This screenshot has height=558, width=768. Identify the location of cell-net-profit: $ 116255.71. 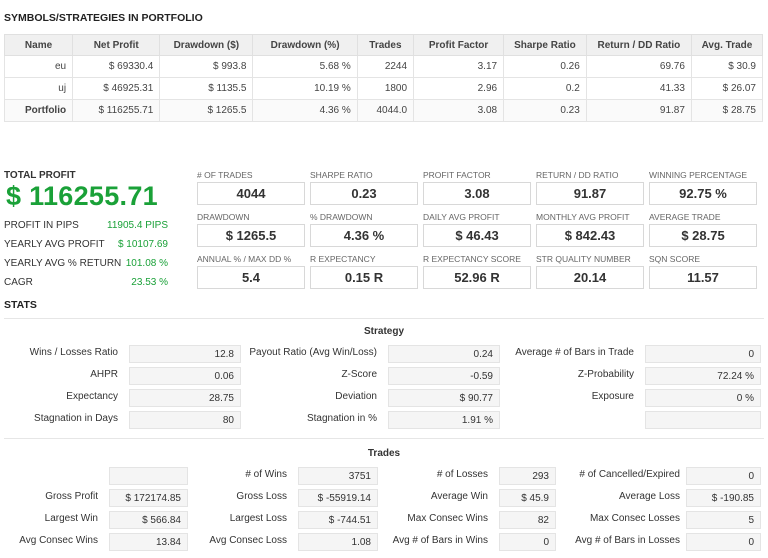
(116, 110).